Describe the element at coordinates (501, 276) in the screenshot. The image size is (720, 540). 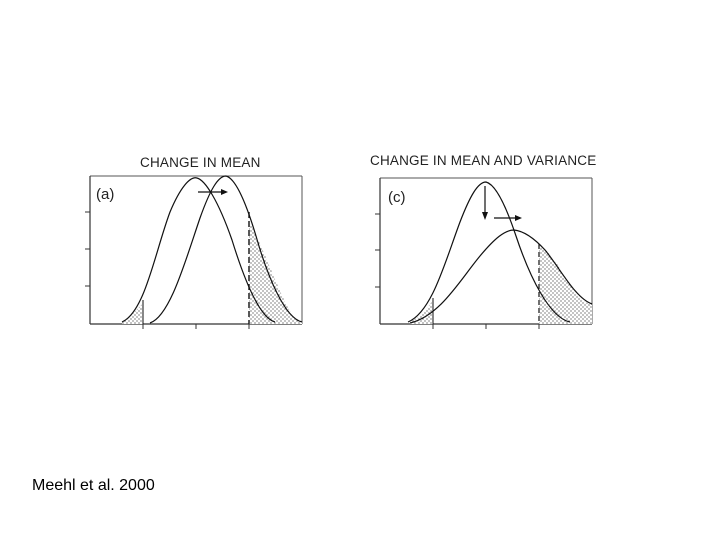
I see `panel-c-wider-curve` at that location.